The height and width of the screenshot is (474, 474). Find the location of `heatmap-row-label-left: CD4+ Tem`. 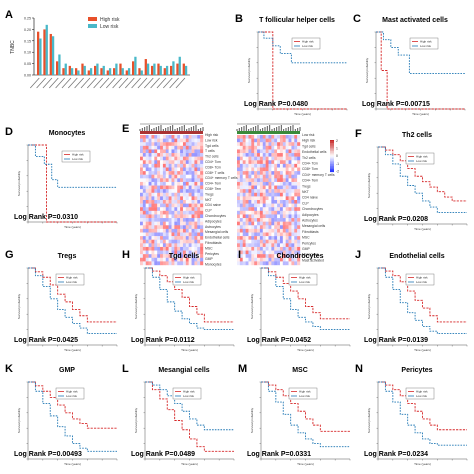

heatmap-row-label-left: CD4+ Tem is located at coordinates (213, 184).